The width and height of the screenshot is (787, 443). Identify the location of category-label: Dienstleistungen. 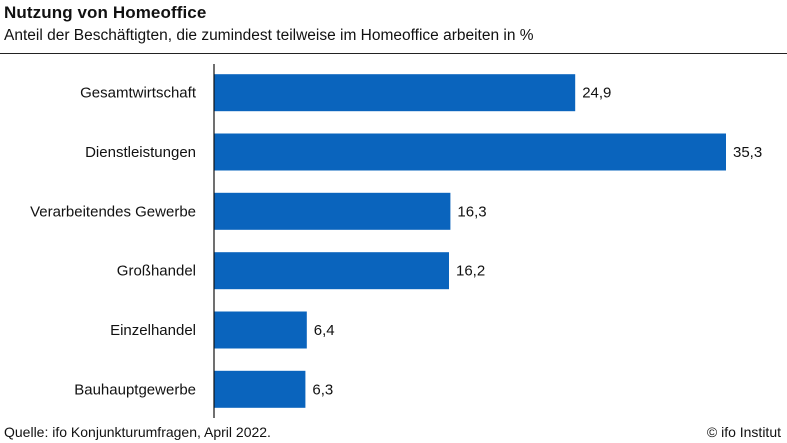
(140, 152).